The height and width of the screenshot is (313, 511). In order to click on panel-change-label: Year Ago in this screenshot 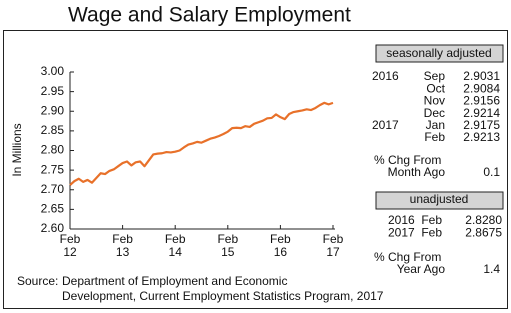, I will do `click(421, 269)`.